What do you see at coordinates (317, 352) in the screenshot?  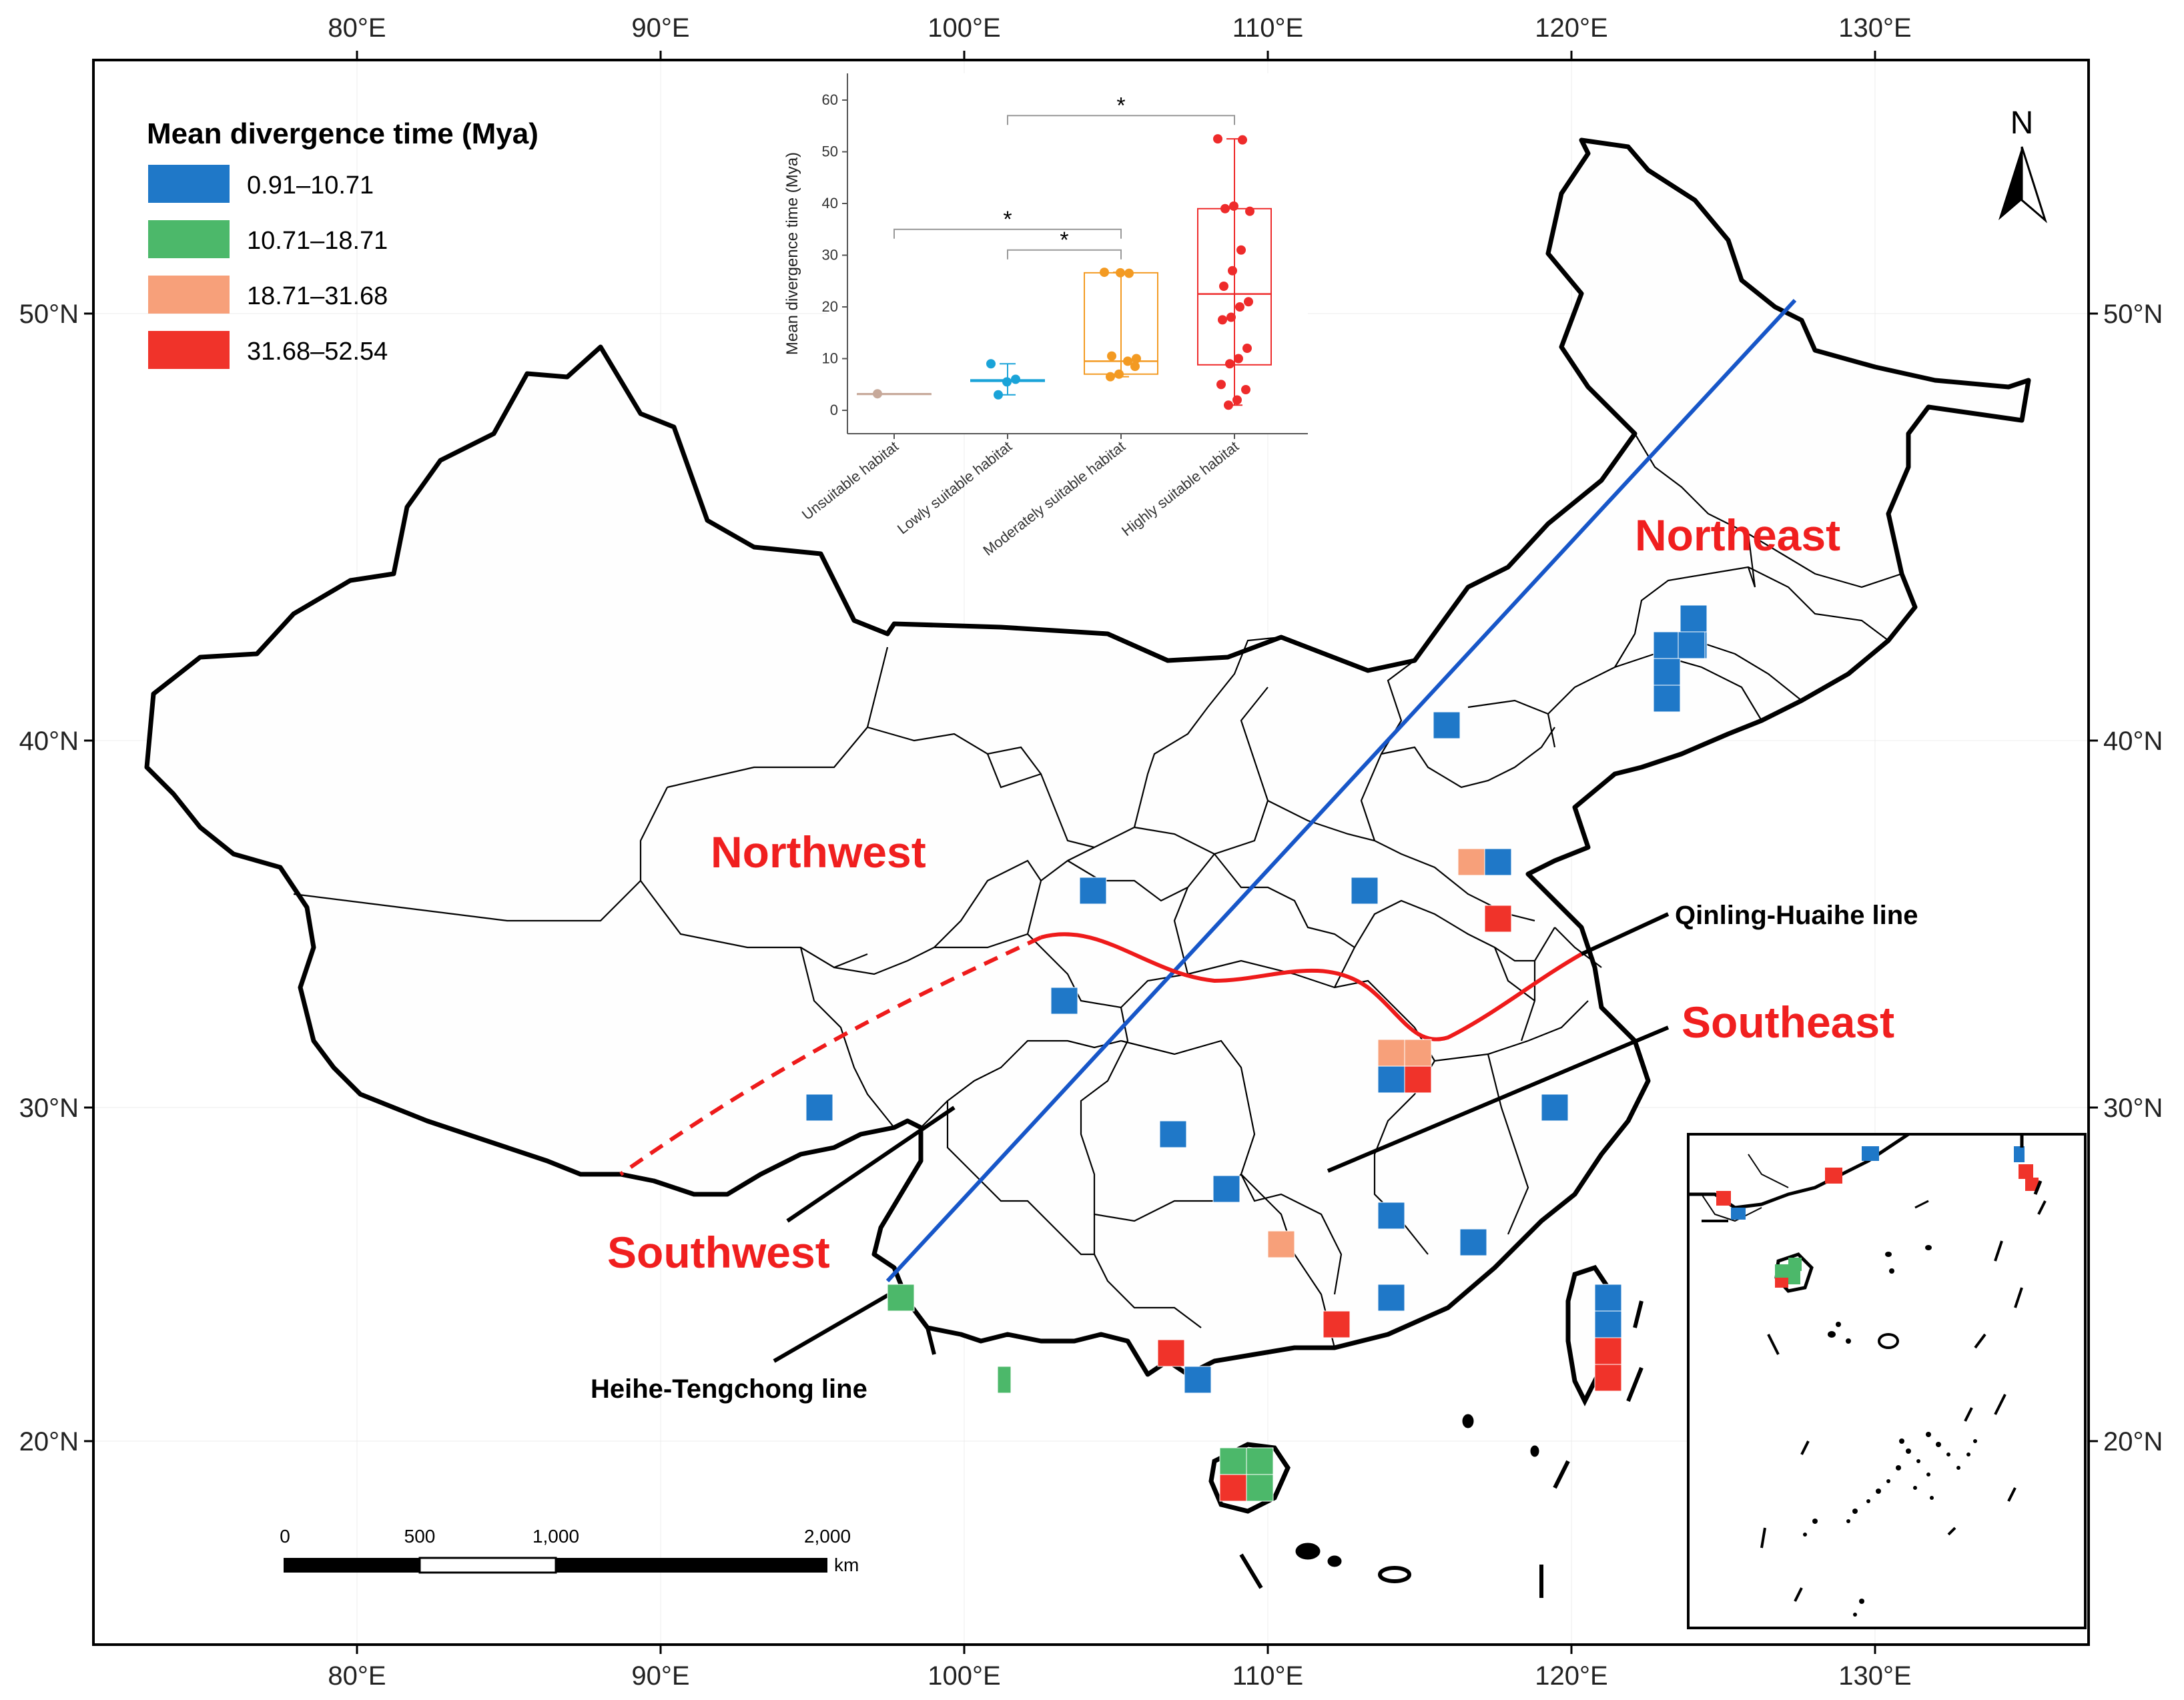 I see `legend-label: 31.68–52.54` at bounding box center [317, 352].